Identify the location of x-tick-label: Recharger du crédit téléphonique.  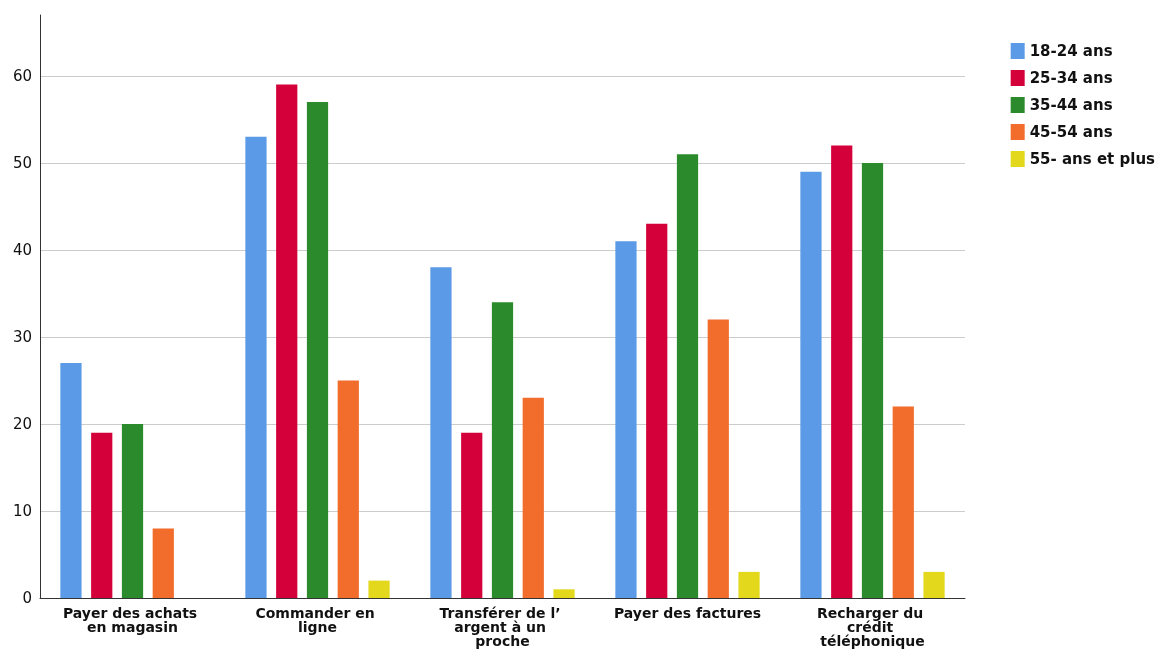
(872, 627).